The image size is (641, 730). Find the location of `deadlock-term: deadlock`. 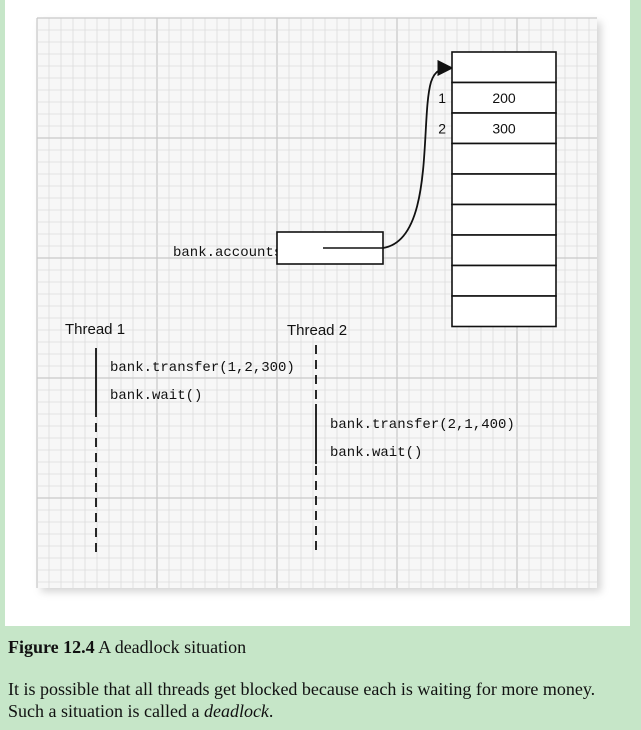

deadlock-term: deadlock is located at coordinates (236, 711).